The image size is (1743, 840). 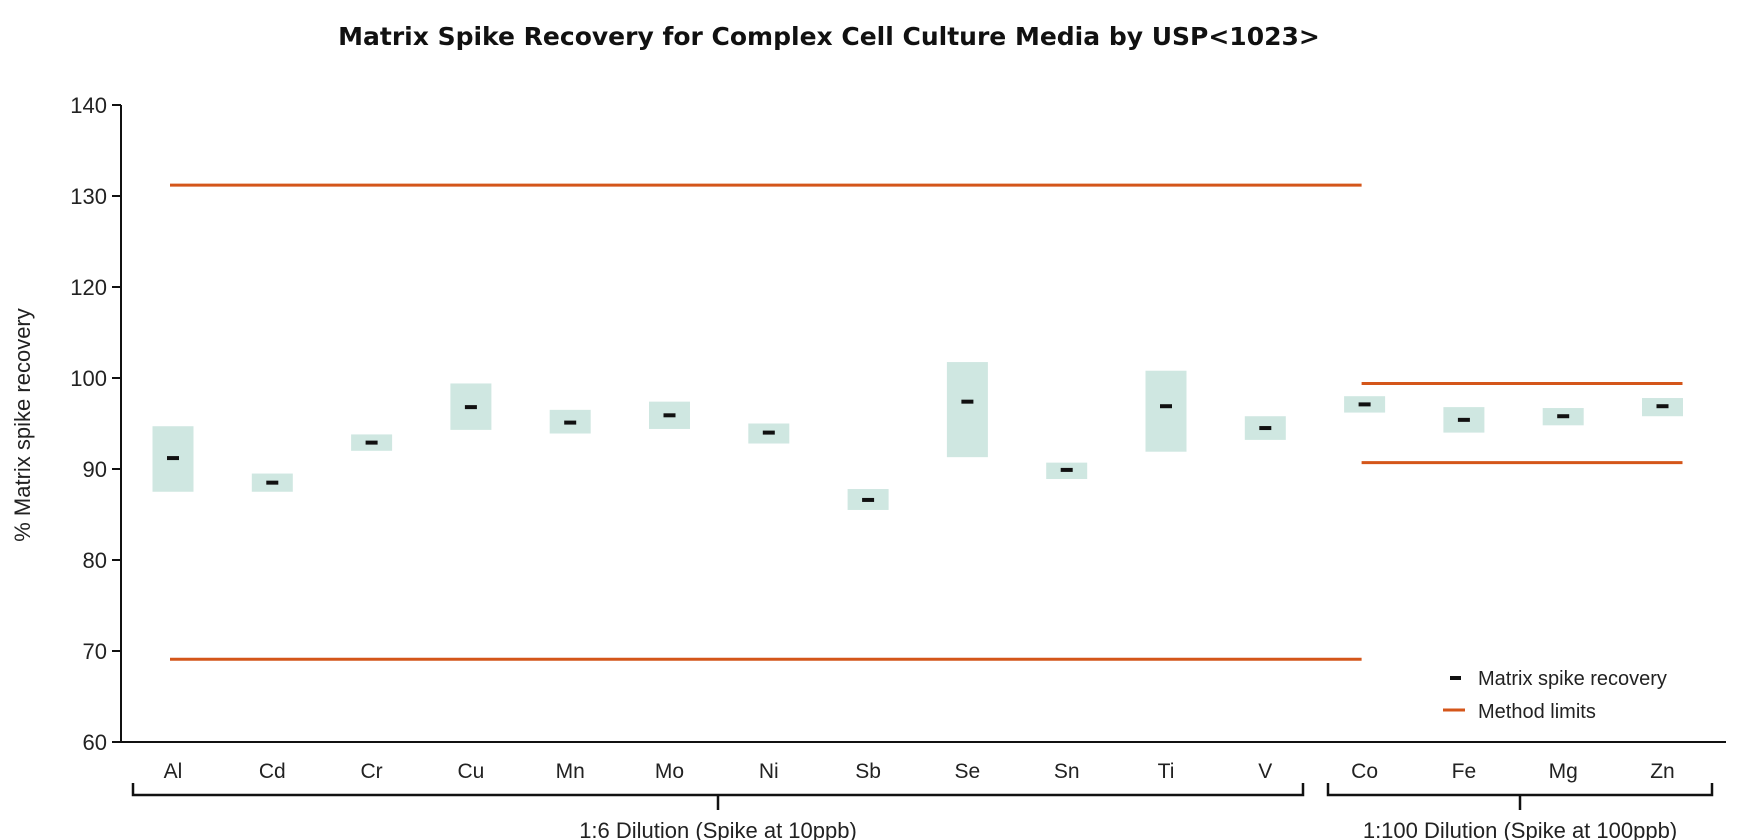 I want to click on x-tick-label: Sn, so click(x=1067, y=771).